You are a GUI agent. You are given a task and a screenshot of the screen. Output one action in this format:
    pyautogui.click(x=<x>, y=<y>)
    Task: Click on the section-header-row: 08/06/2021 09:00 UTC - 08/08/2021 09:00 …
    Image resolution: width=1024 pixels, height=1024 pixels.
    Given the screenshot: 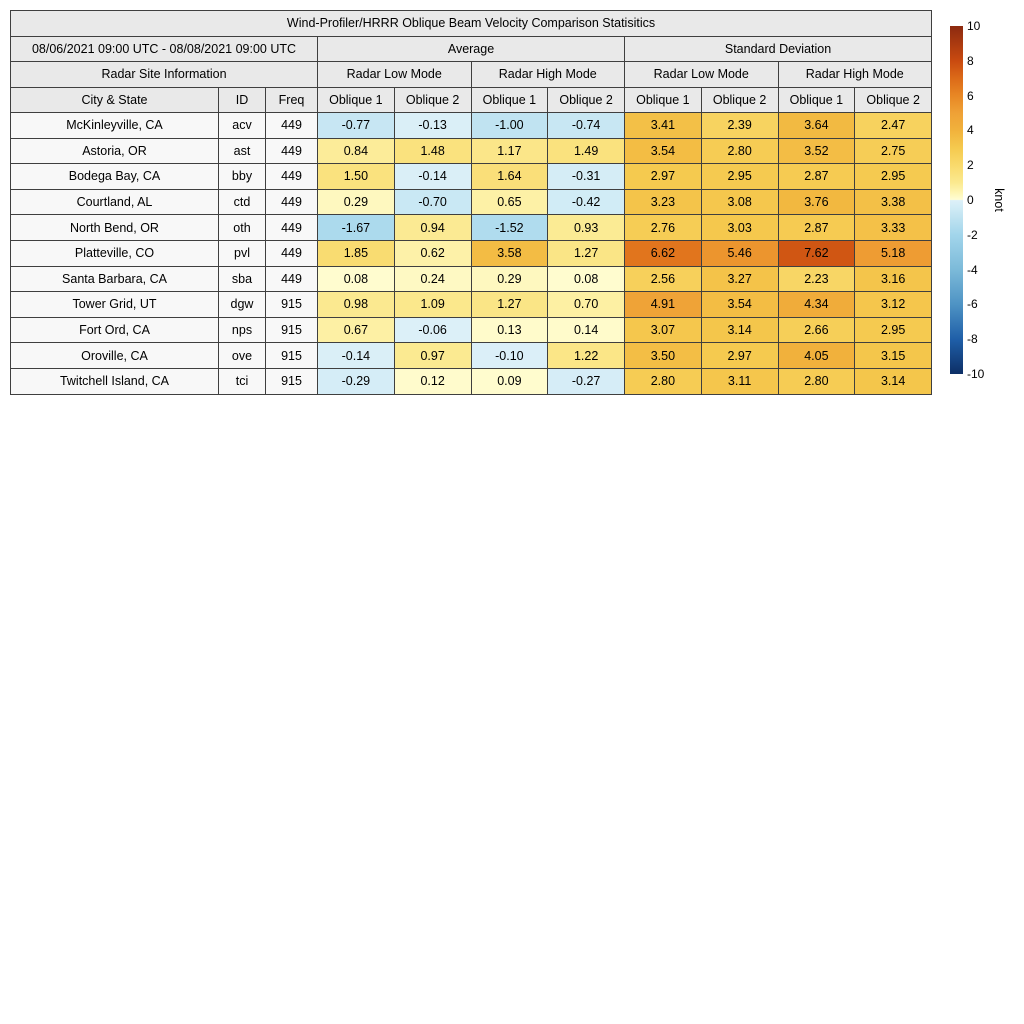 What is the action you would take?
    pyautogui.click(x=471, y=48)
    